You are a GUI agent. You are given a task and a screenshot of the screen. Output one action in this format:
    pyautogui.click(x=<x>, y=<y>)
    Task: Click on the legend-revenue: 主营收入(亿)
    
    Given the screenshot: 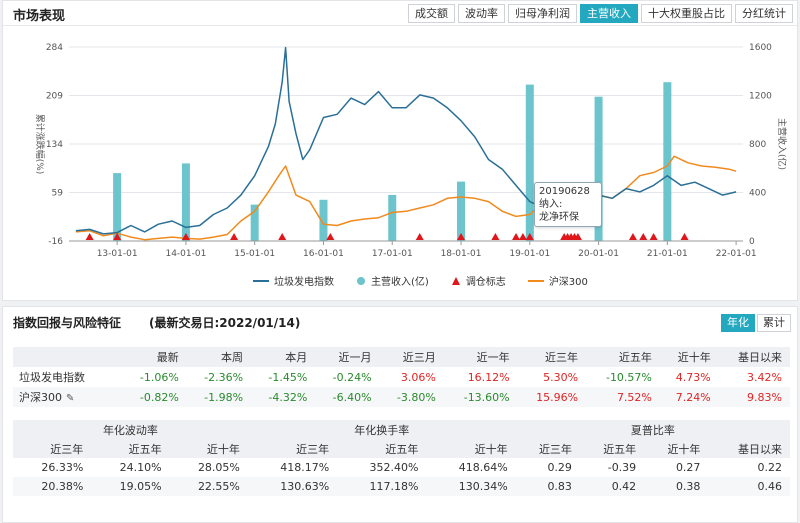 What is the action you would take?
    pyautogui.click(x=392, y=280)
    